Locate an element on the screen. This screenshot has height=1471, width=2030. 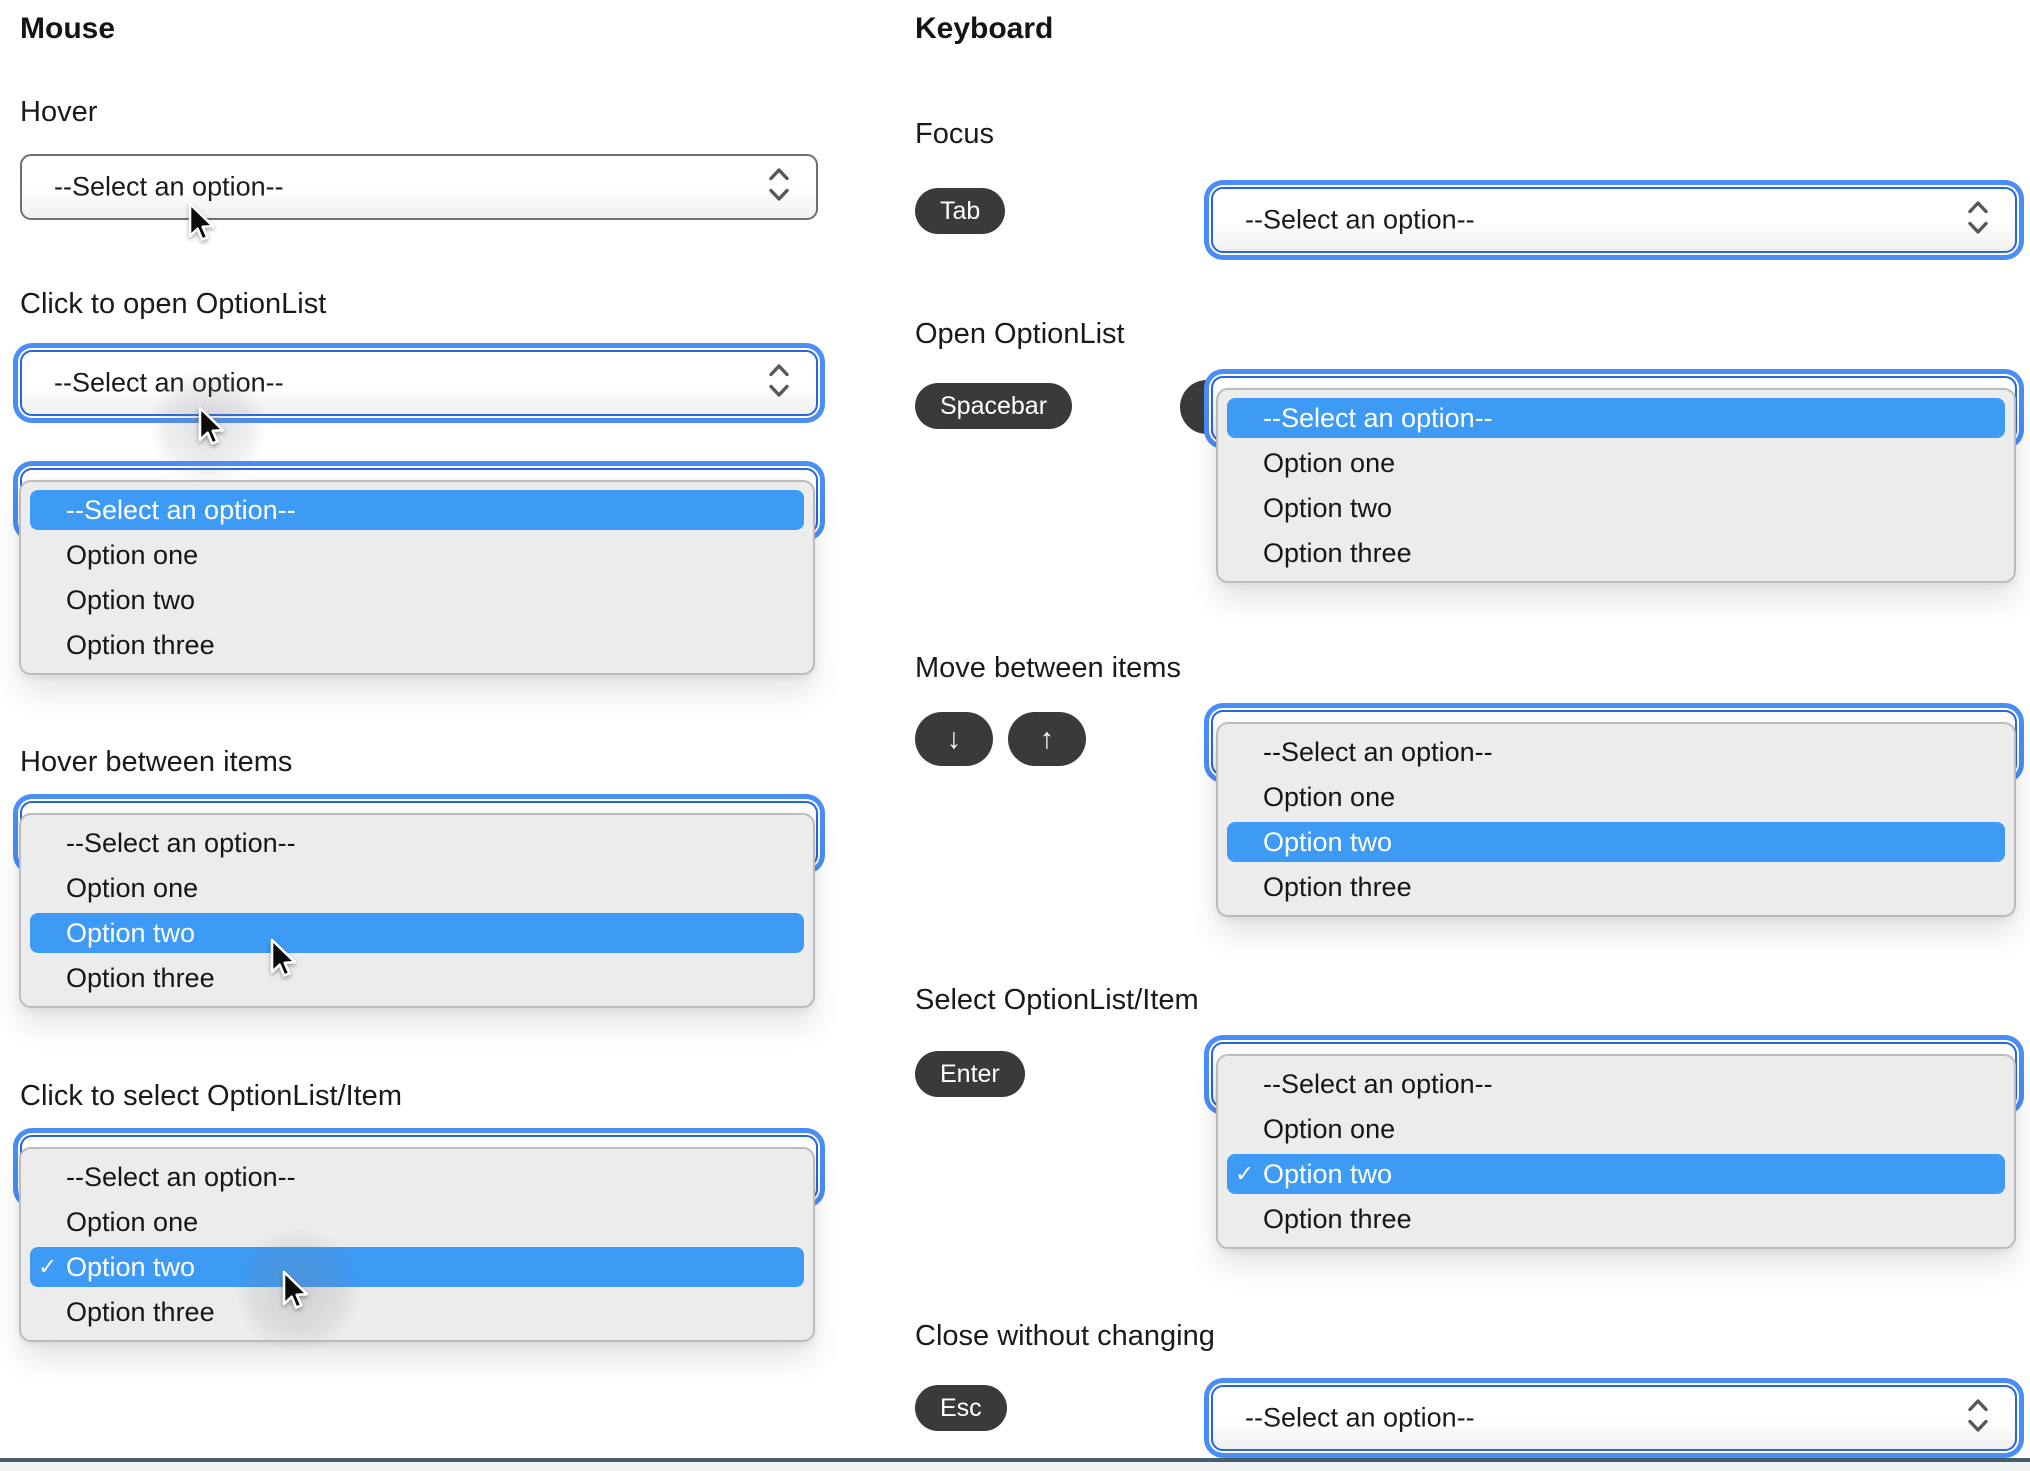
bottom-divider is located at coordinates (1015, 1460).